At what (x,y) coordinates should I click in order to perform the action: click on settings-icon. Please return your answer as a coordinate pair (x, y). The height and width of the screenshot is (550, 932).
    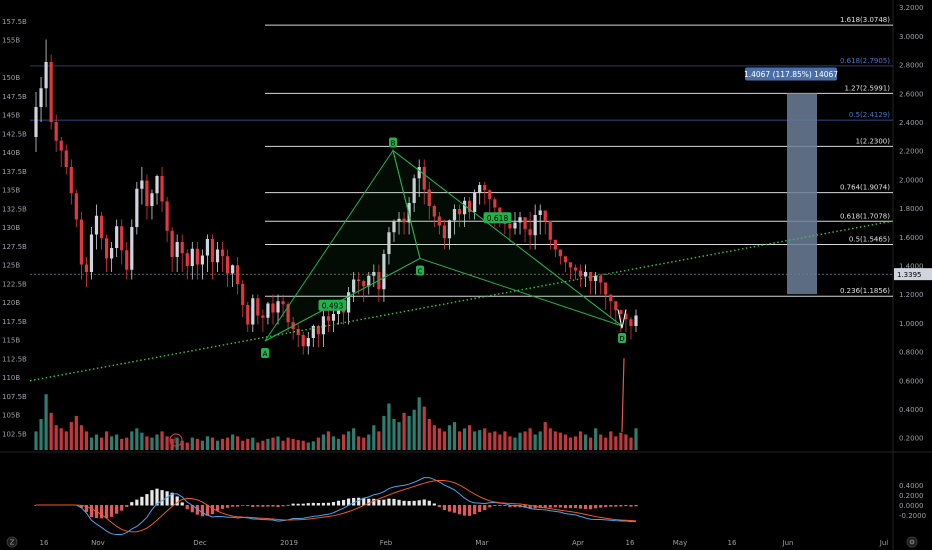
    Looking at the image, I should click on (912, 542).